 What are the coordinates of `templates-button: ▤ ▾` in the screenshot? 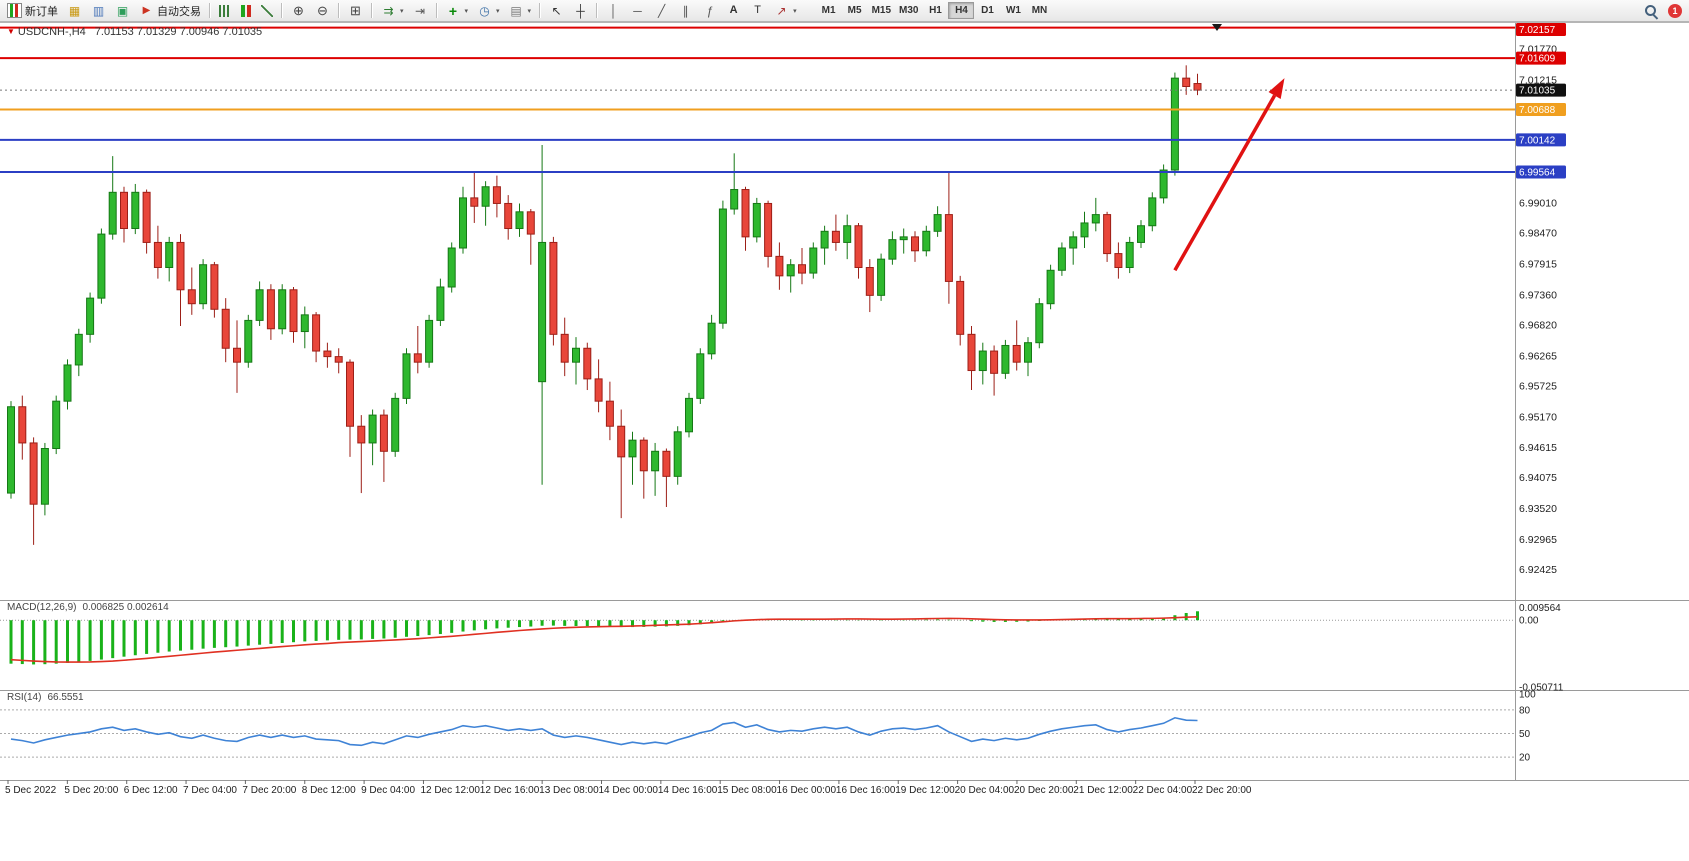 It's located at (520, 11).